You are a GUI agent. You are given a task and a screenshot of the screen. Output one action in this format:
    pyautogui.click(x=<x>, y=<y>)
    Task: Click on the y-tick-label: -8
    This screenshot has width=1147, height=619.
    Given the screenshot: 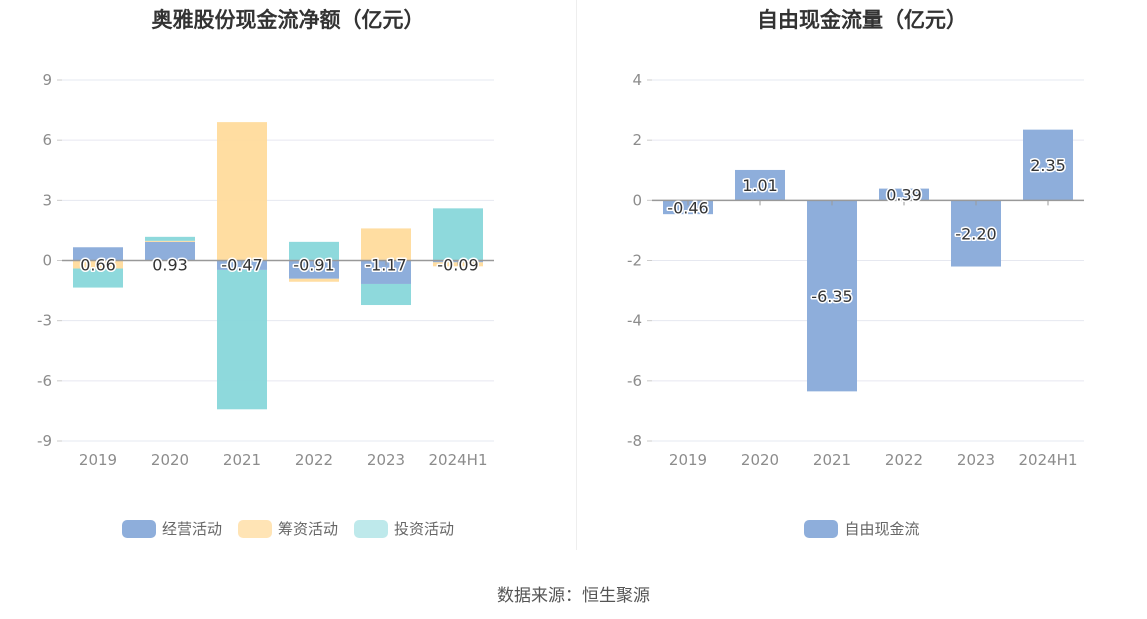 What is the action you would take?
    pyautogui.click(x=634, y=441)
    